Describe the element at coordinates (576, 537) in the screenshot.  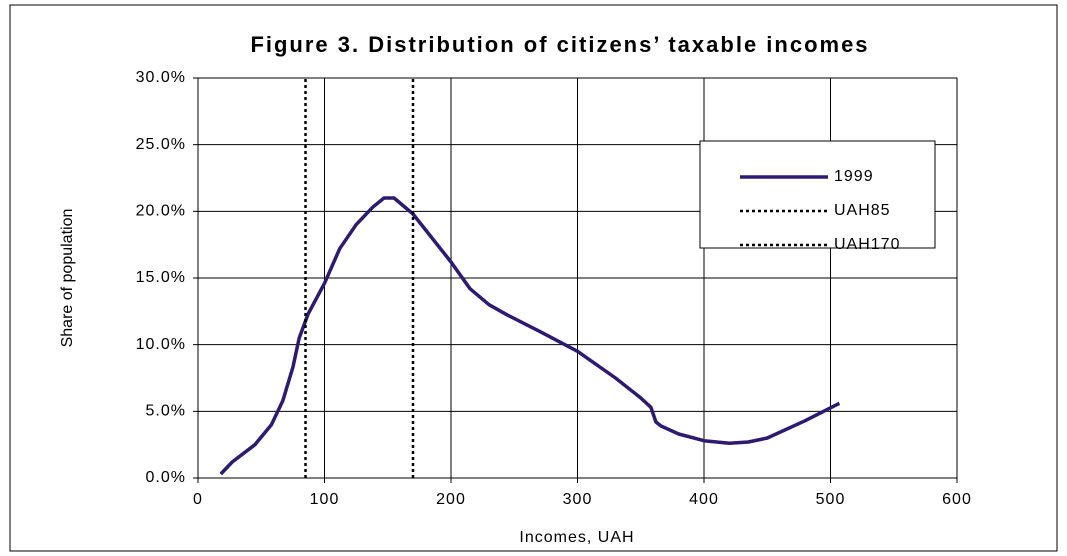
I see `x-axis-label: Incomes, UAH` at that location.